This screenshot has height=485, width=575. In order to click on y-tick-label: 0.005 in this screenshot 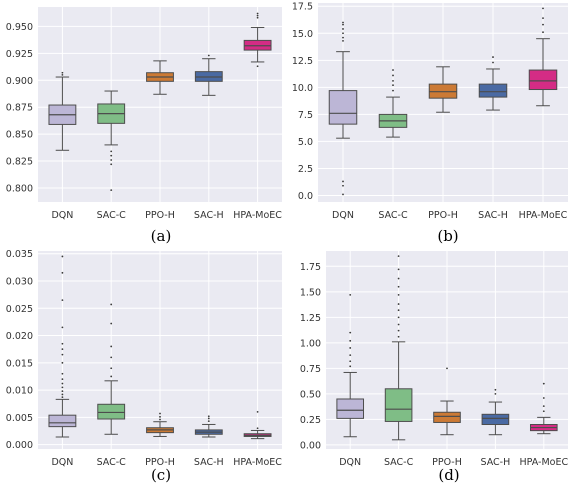, I will do `click(19, 418)`.